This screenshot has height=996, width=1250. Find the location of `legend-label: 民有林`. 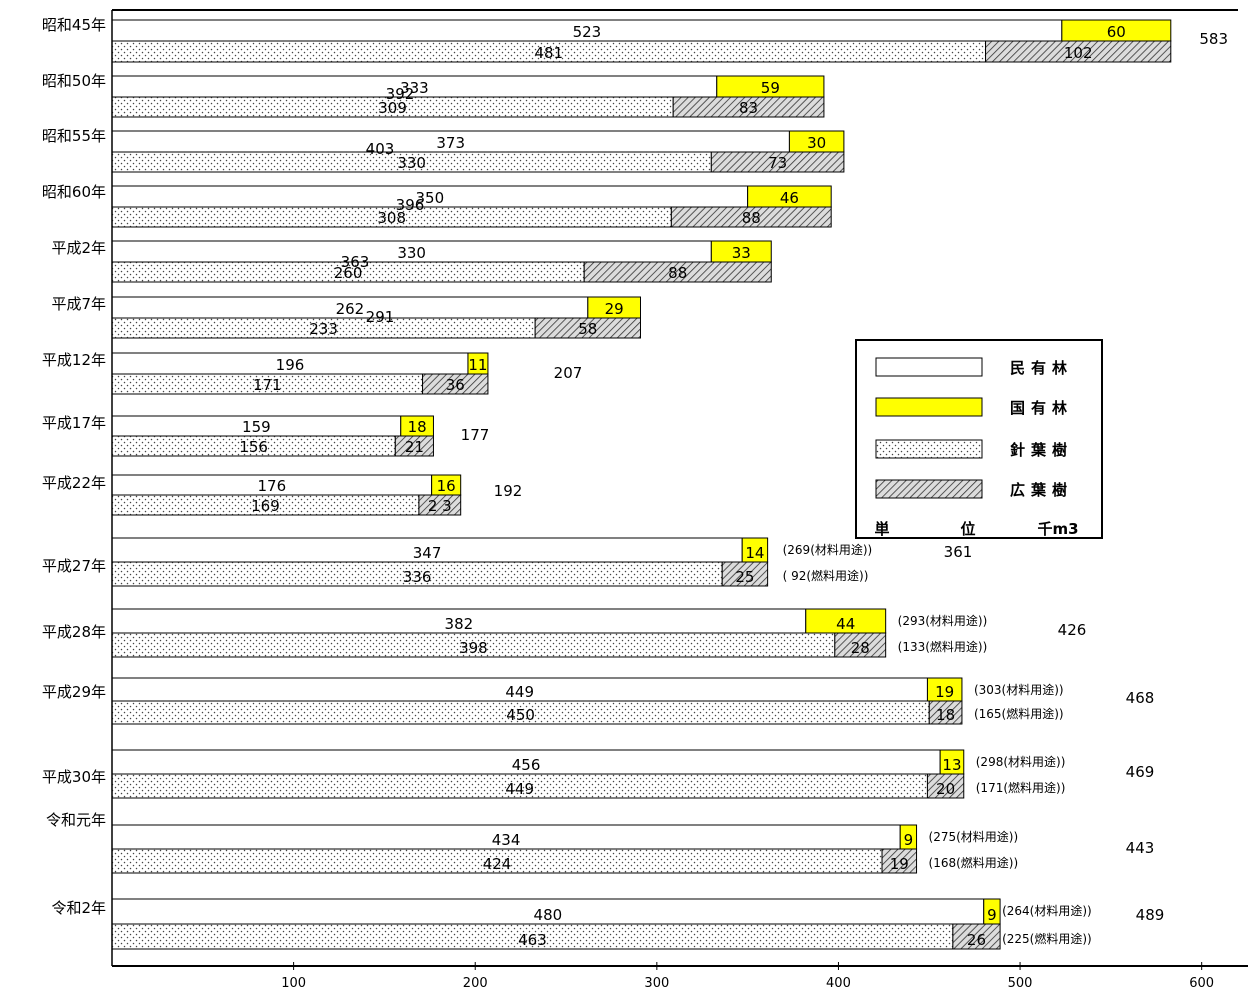

legend-label: 民有林 is located at coordinates (1041, 368).